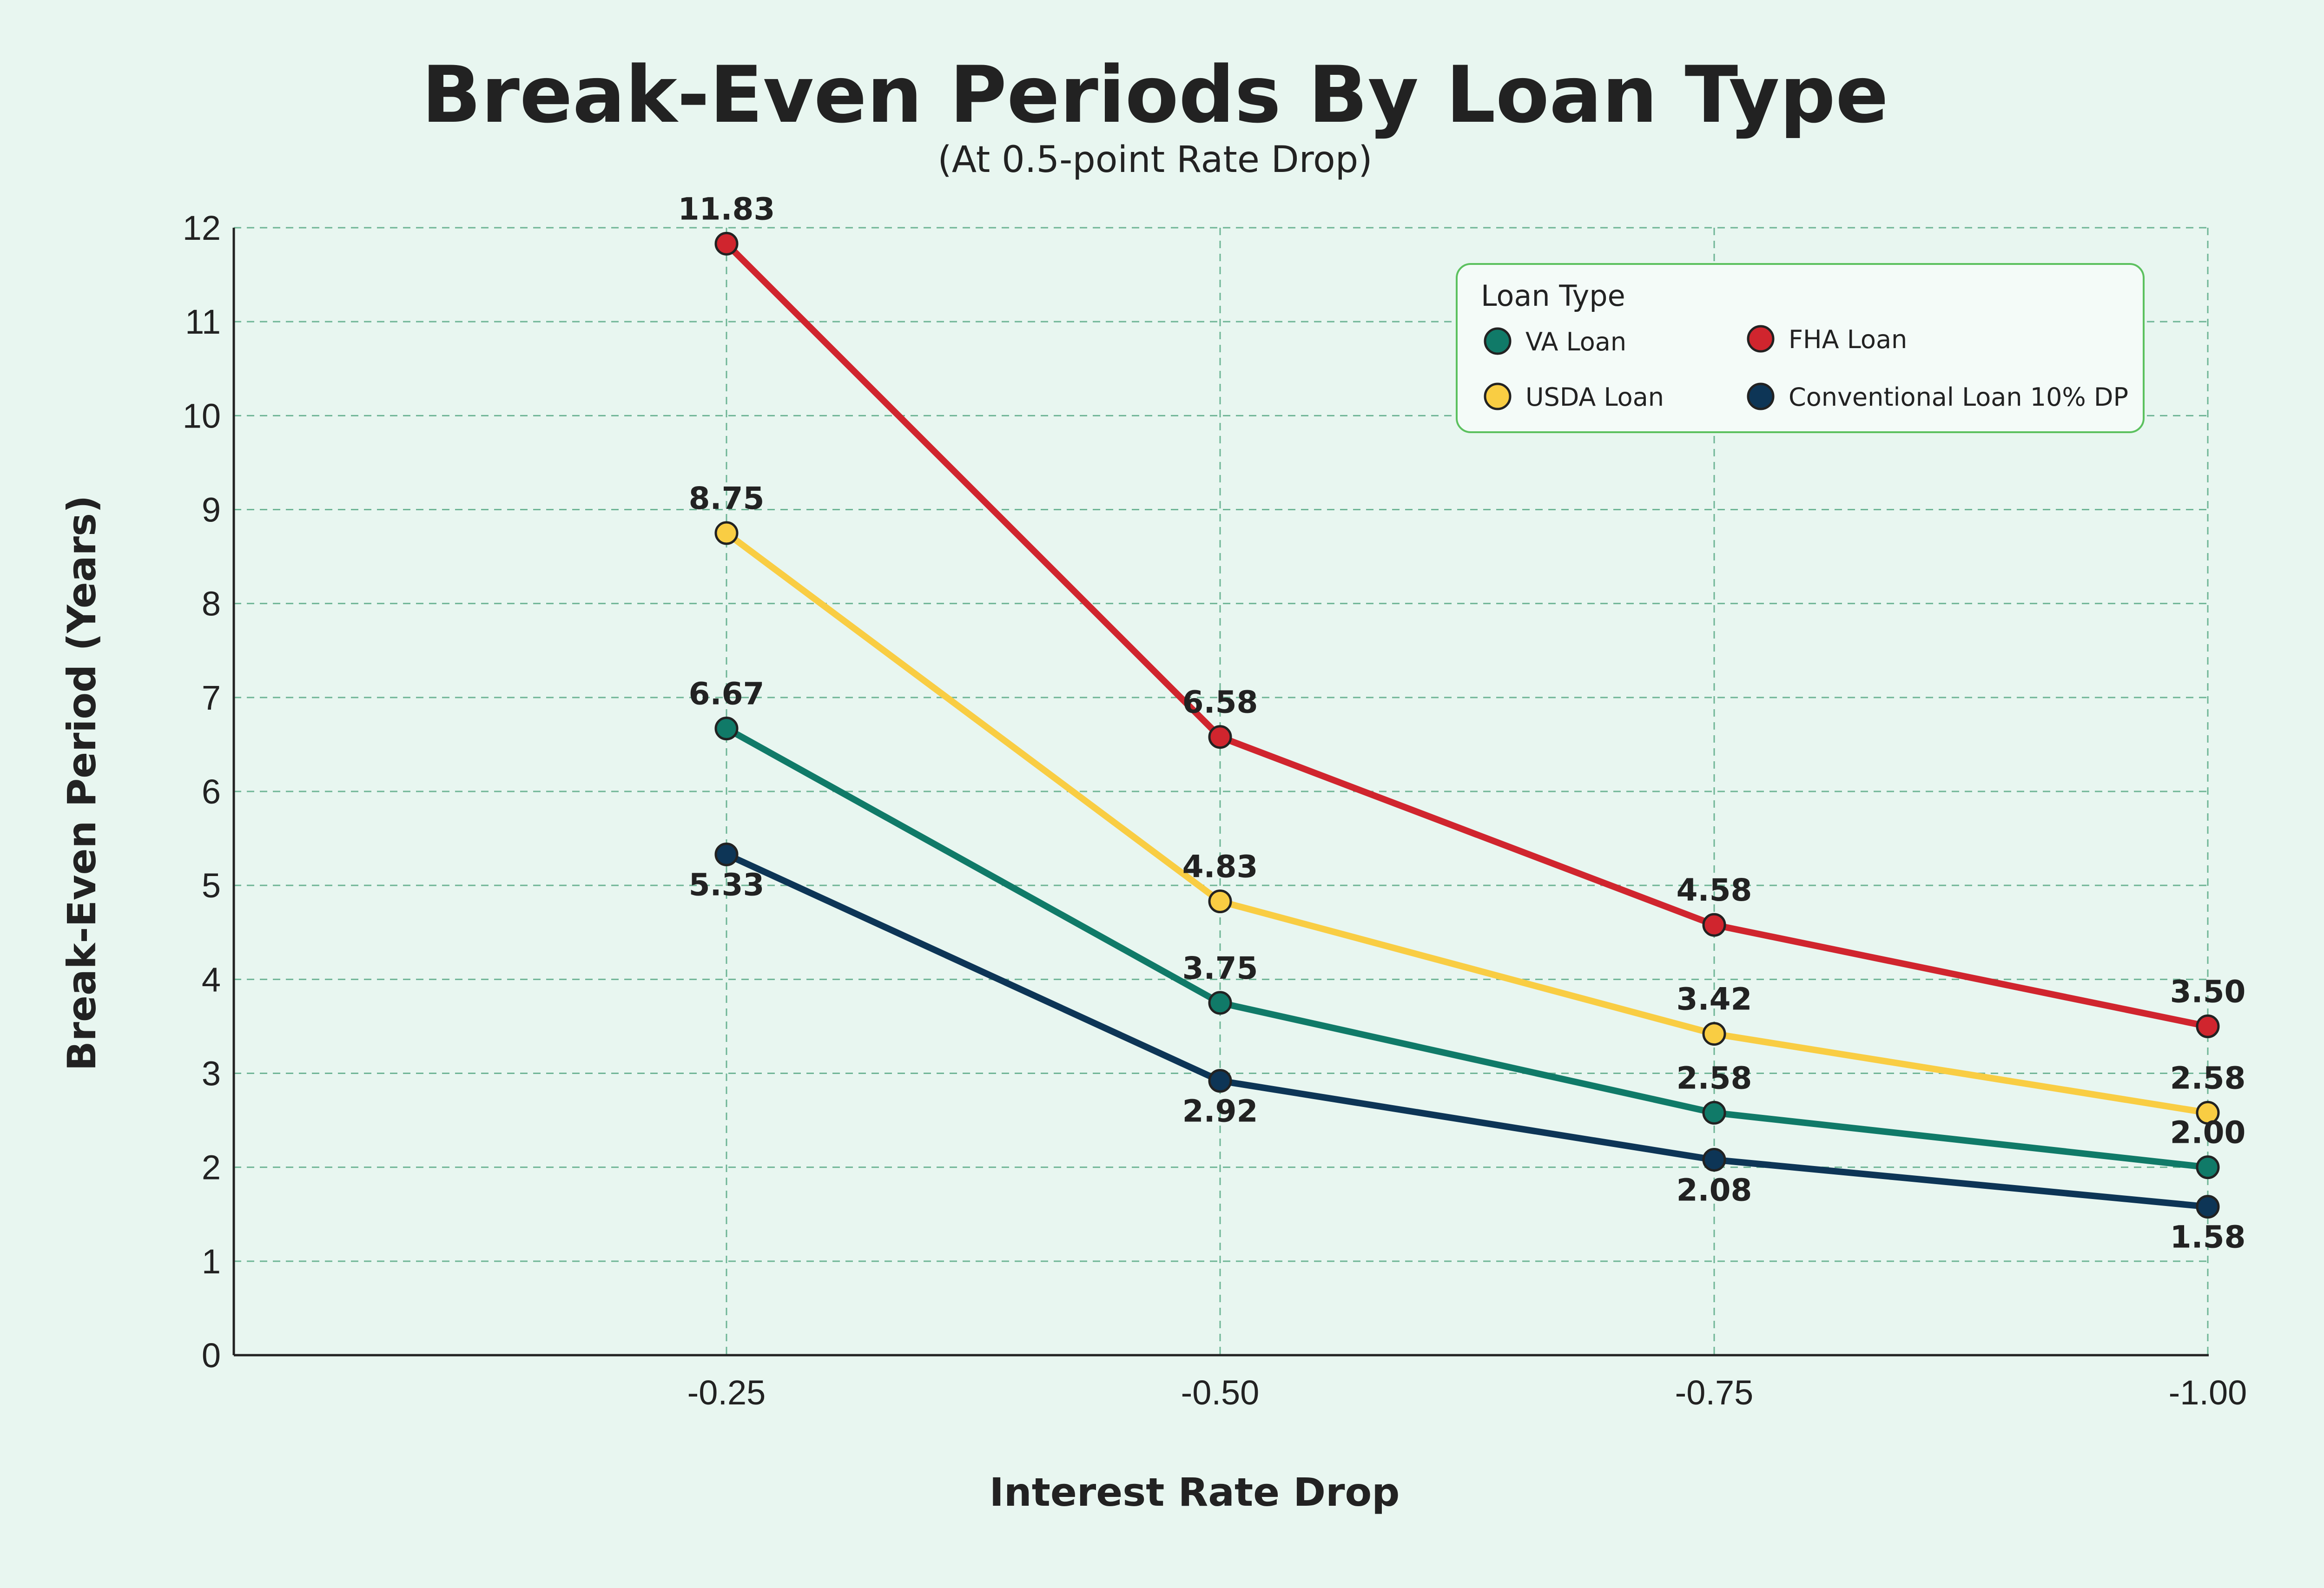 The height and width of the screenshot is (1588, 2324). I want to click on data-label-usda-loan: 2.58, so click(2208, 1078).